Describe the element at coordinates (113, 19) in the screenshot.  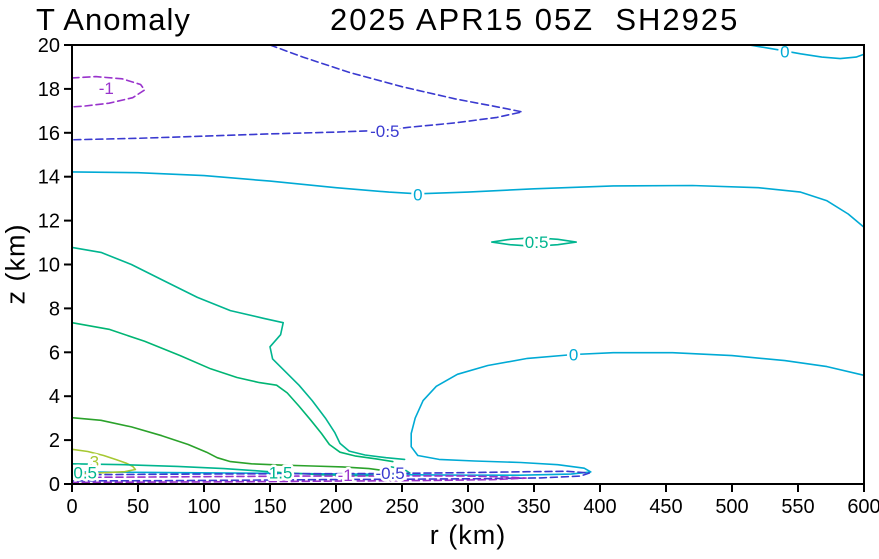
I see `page-title: T Anomaly` at that location.